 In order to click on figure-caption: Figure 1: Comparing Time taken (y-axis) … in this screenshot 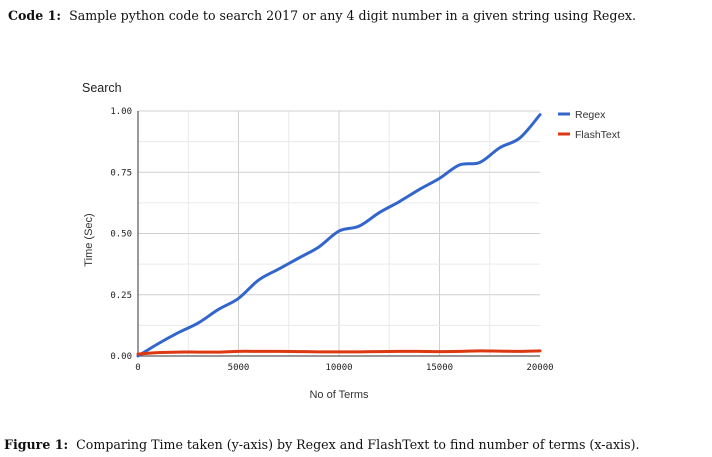, I will do `click(357, 444)`.